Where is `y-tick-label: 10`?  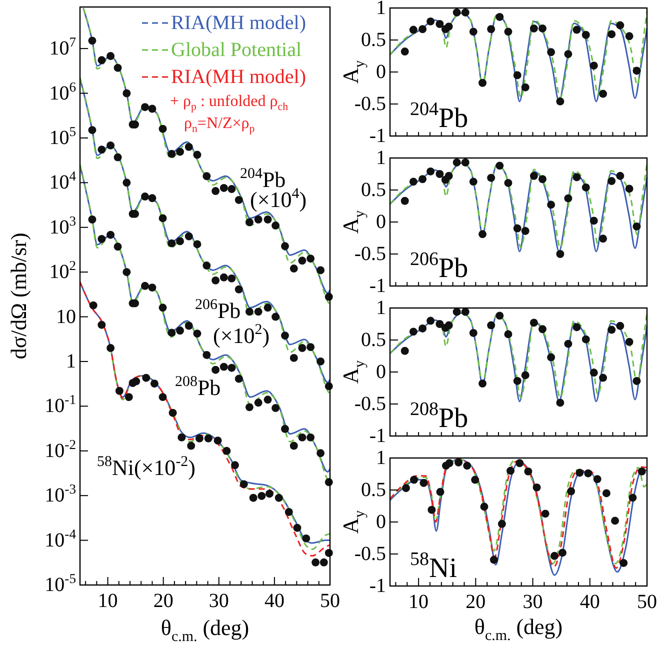 y-tick-label: 10 is located at coordinates (66, 317).